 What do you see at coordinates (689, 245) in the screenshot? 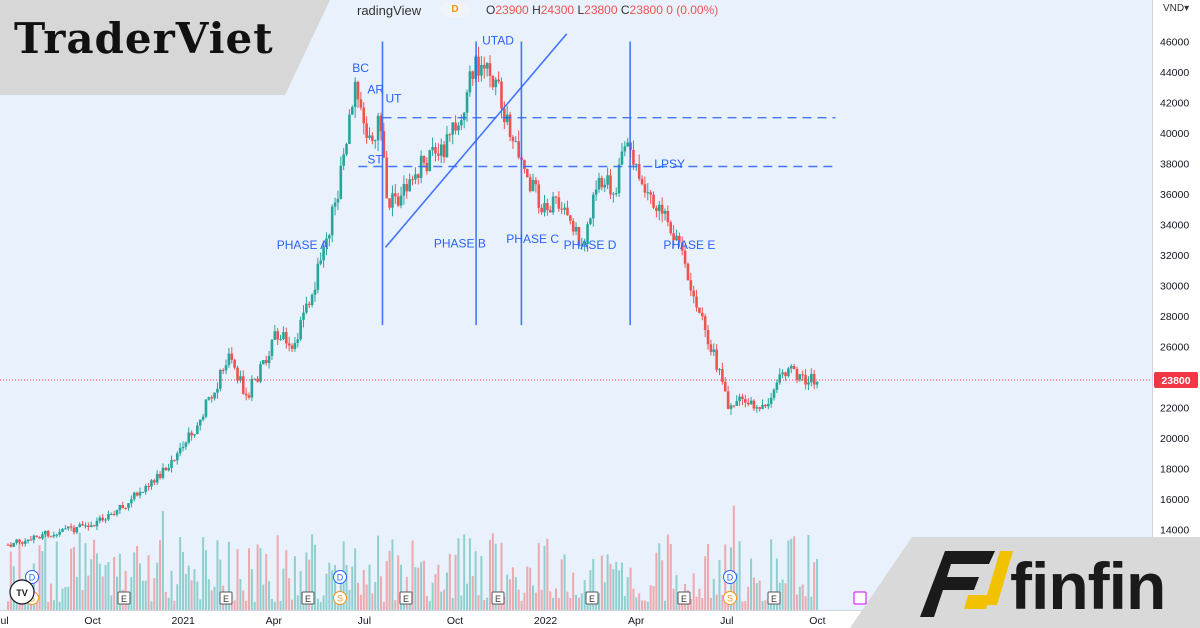
I see `phase-label: PHASE E` at bounding box center [689, 245].